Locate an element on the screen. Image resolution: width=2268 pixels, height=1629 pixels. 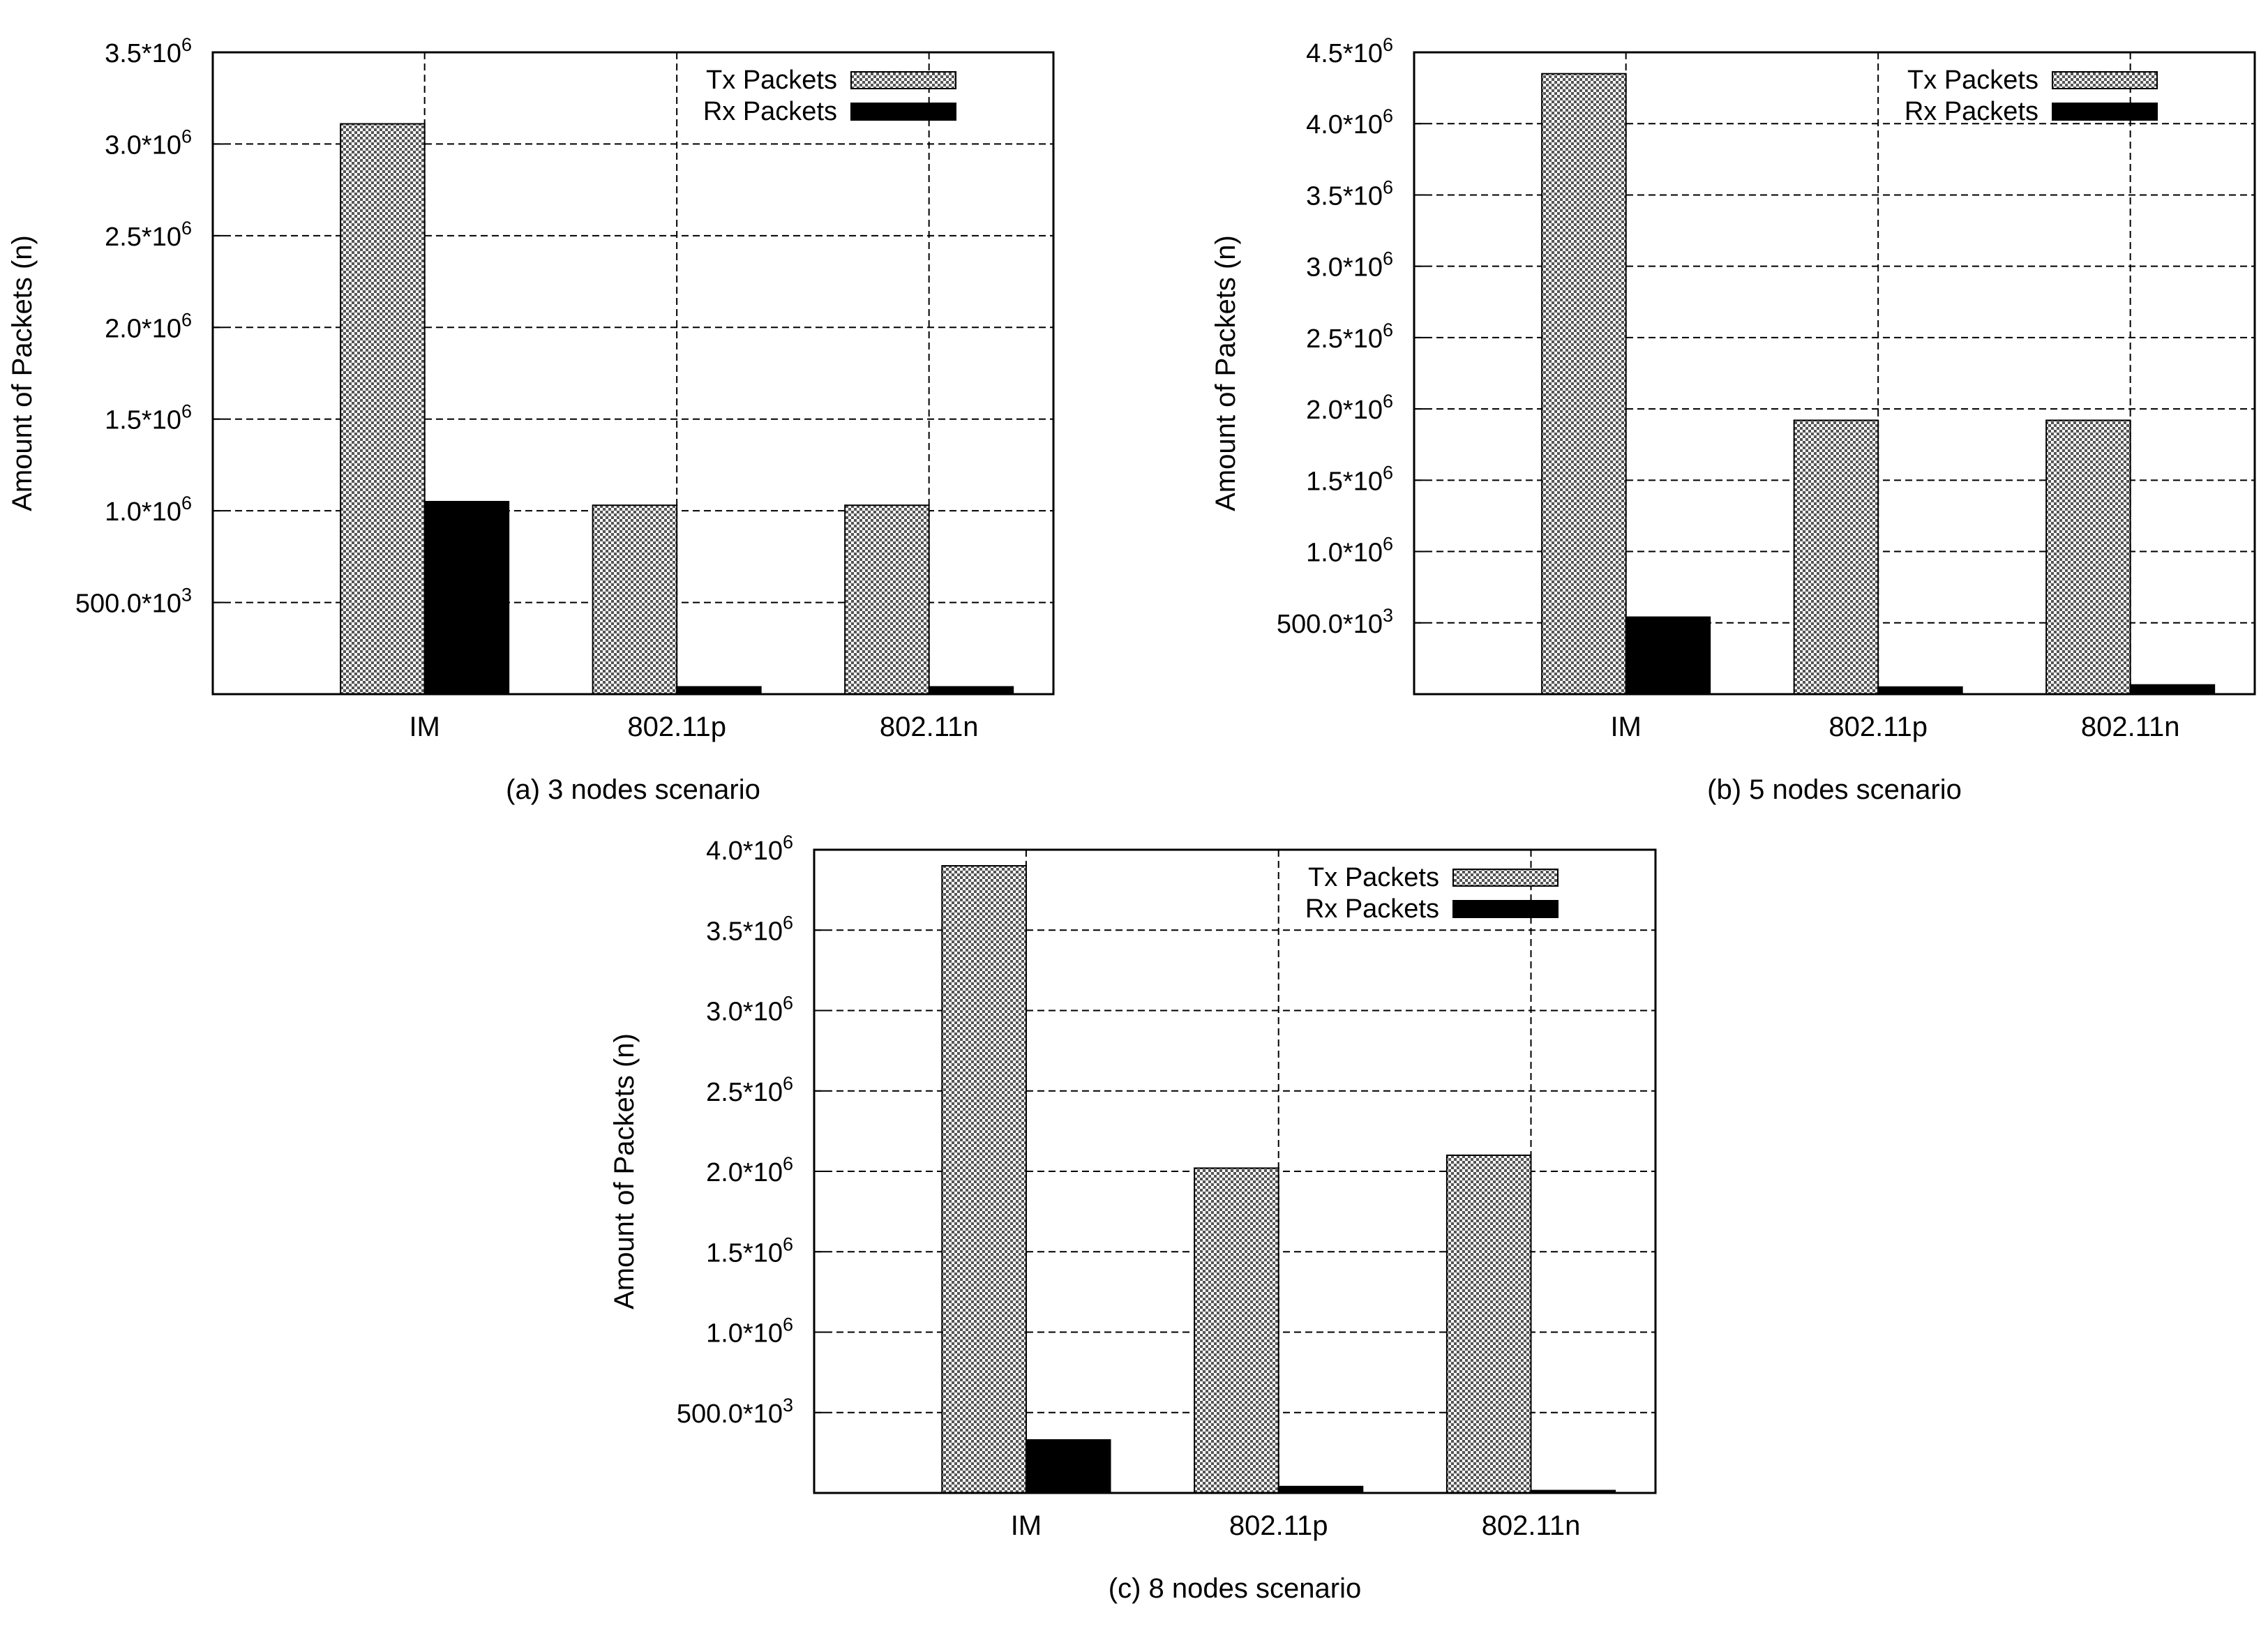
y-tick-label: 4.5*106 is located at coordinates (1349, 51).